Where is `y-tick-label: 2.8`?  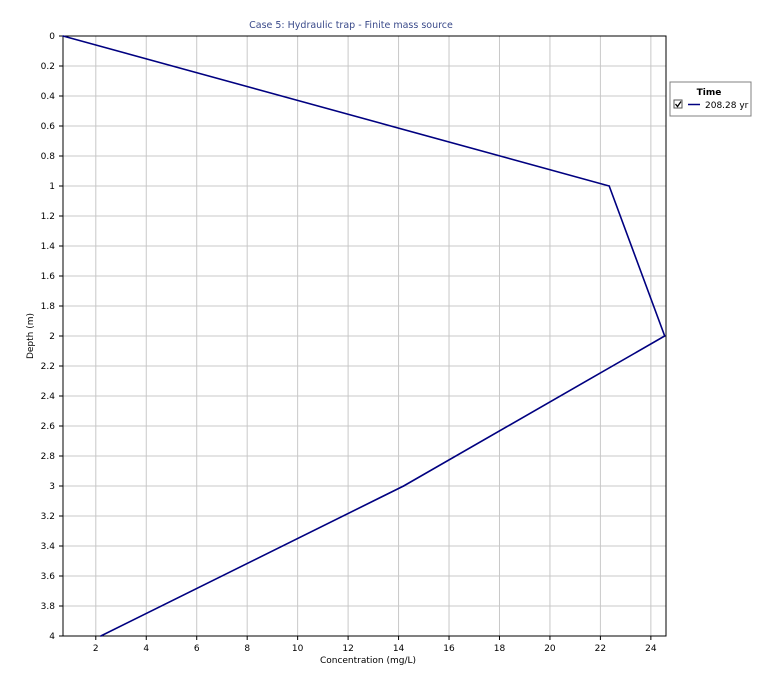 y-tick-label: 2.8 is located at coordinates (48, 457).